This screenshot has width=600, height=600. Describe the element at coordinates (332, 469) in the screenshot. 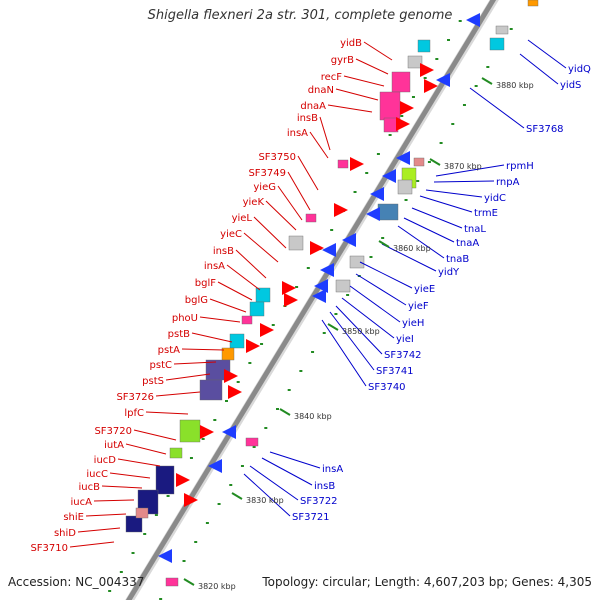

I see `gene-label-reverse: insA` at that location.